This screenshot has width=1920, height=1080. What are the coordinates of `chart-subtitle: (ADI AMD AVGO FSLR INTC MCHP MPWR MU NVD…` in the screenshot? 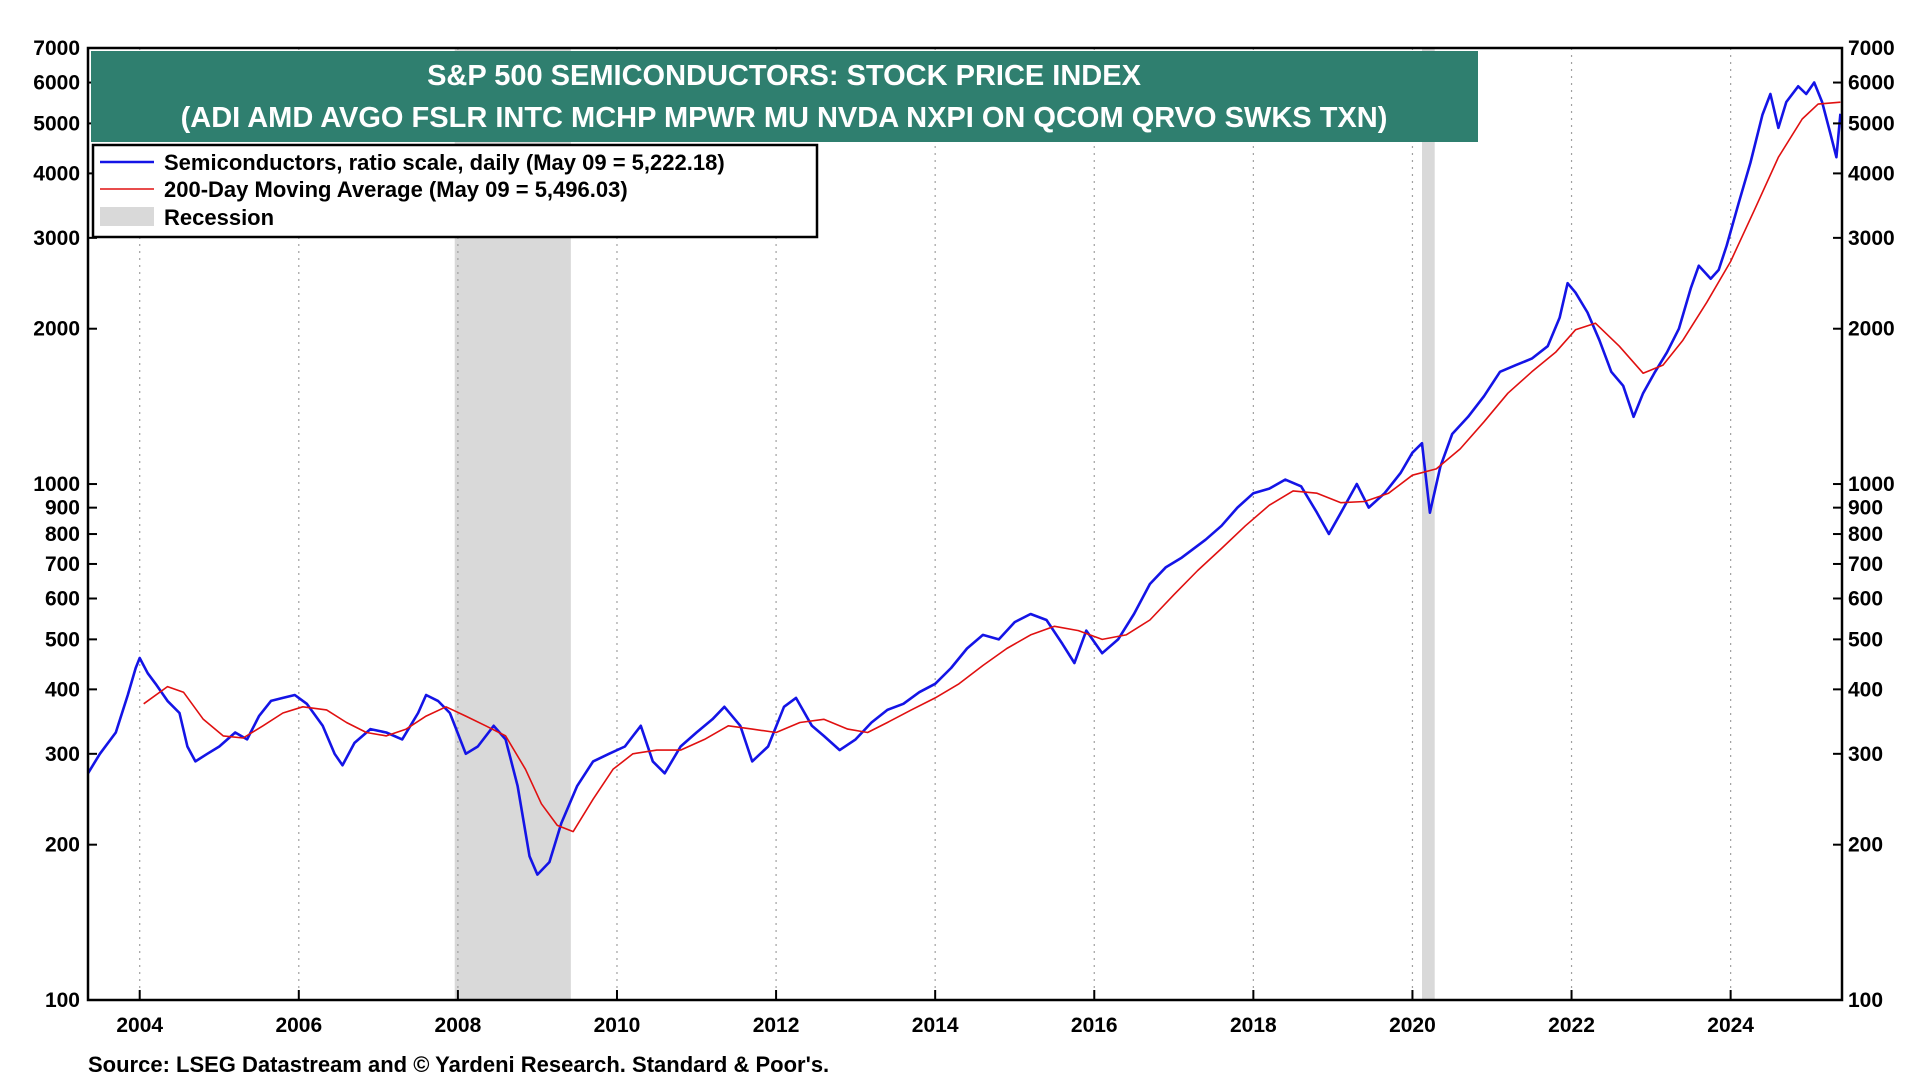 It's located at (784, 118).